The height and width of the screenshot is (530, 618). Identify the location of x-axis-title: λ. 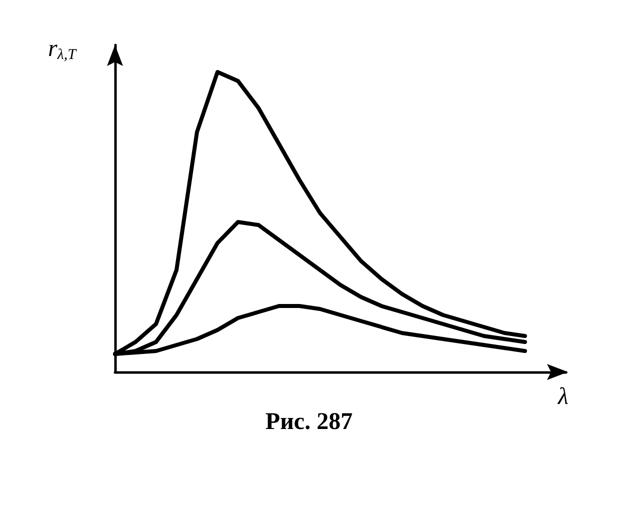
(562, 397).